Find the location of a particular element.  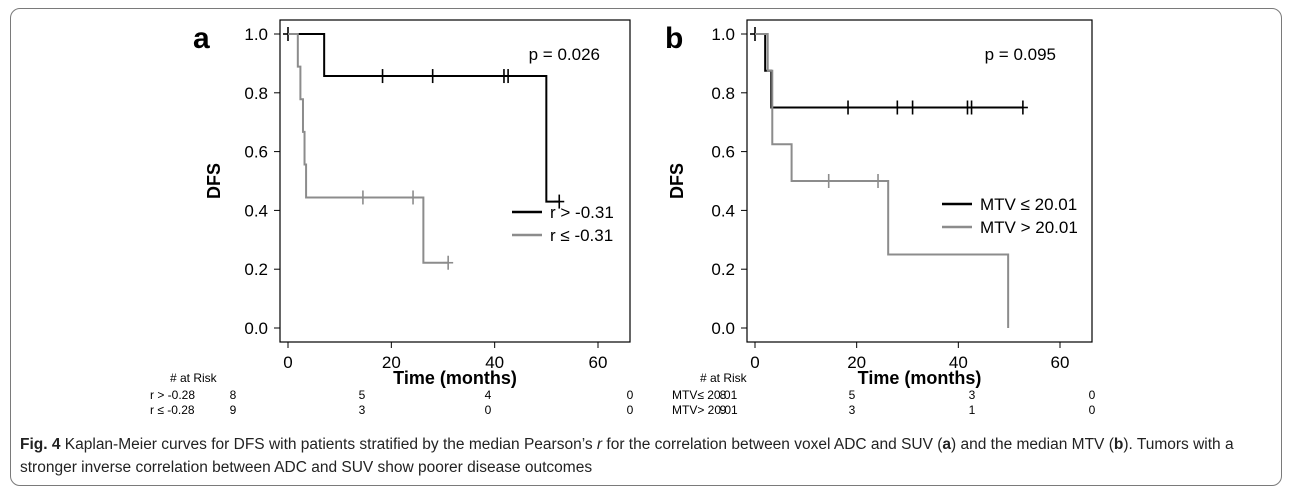

caption-label: Fig. 4 is located at coordinates (40, 444).